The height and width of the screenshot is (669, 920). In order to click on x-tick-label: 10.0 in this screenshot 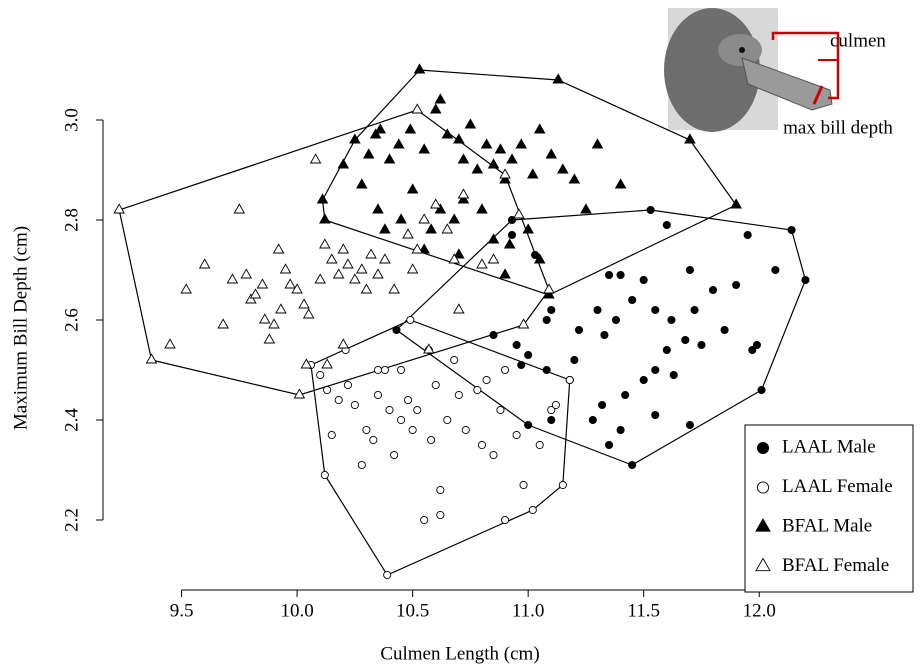, I will do `click(296, 610)`.